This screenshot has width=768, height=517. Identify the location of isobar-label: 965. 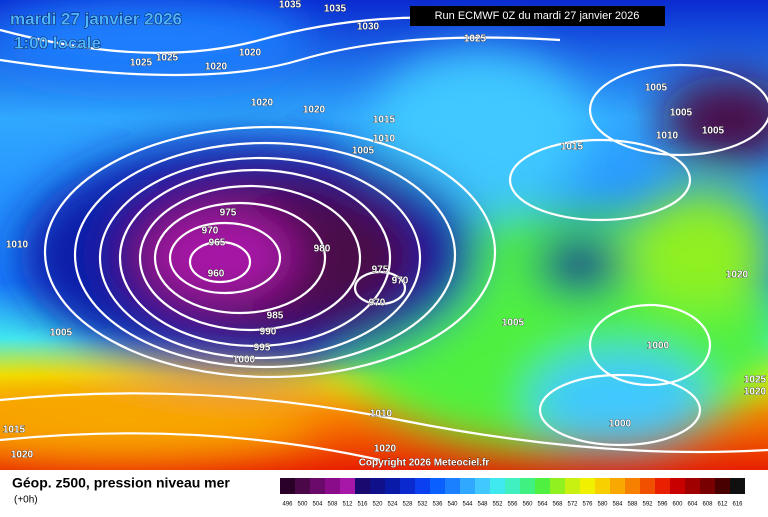
(217, 243).